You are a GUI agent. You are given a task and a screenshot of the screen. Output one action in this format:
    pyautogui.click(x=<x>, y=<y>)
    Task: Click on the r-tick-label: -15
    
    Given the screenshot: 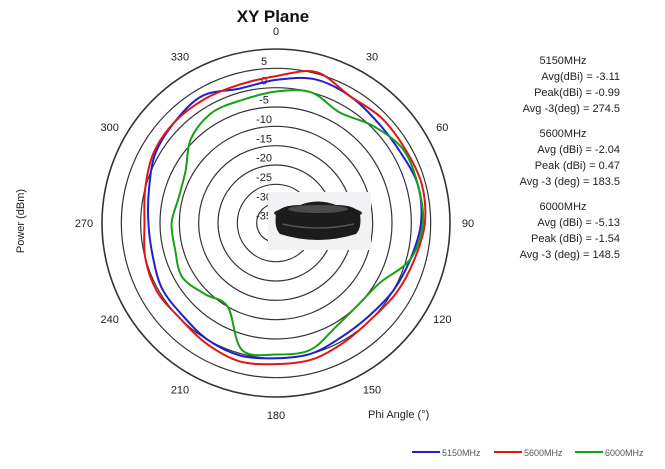 What is the action you would take?
    pyautogui.click(x=264, y=139)
    